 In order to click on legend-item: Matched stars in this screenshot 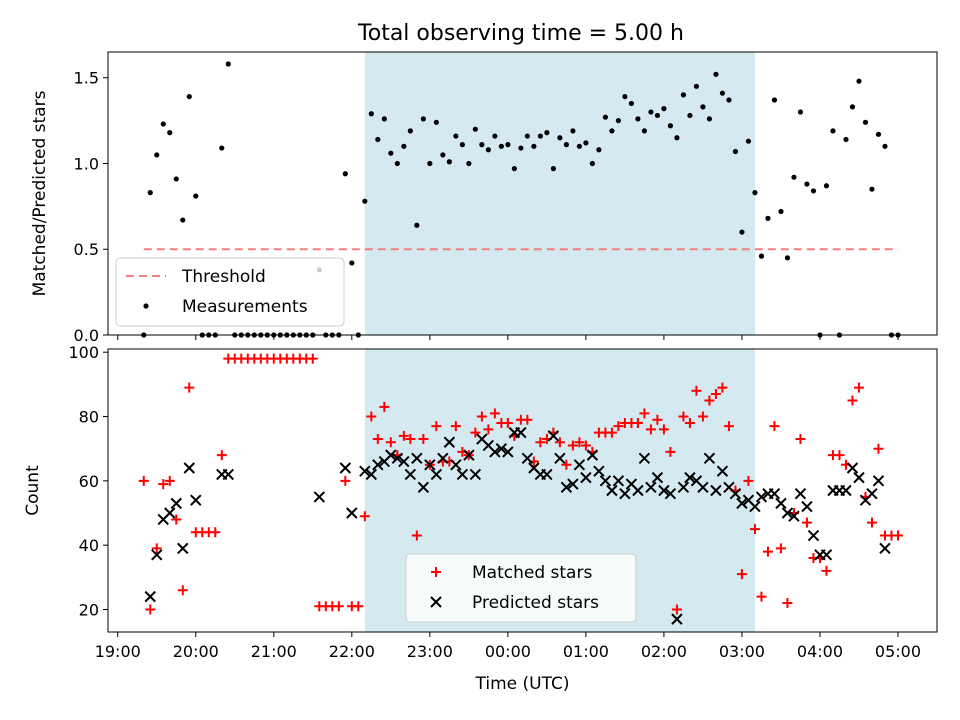, I will do `click(511, 573)`.